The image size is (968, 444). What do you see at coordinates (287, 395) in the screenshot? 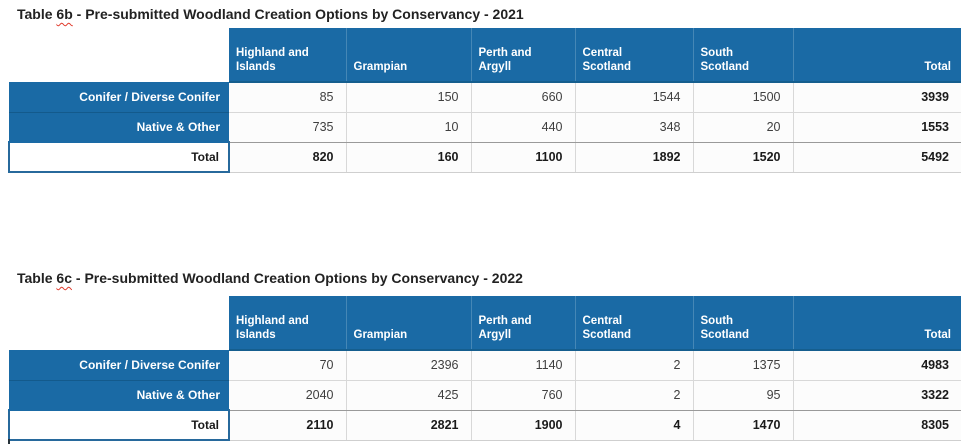
I see `data-cell: 2040` at bounding box center [287, 395].